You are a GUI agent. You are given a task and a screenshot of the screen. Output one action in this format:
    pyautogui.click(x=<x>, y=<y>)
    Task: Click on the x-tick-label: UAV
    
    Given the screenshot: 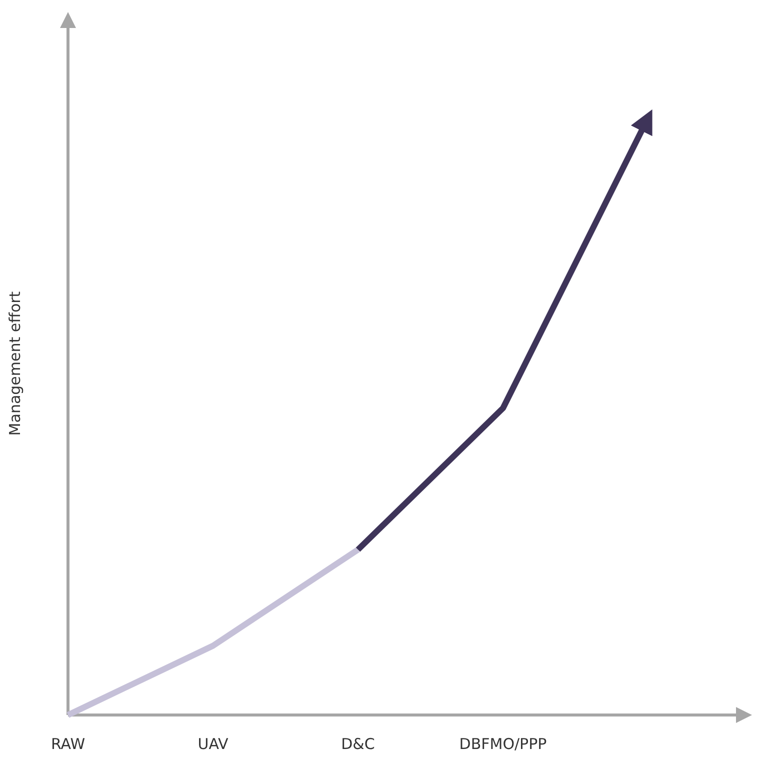 What is the action you would take?
    pyautogui.click(x=214, y=744)
    